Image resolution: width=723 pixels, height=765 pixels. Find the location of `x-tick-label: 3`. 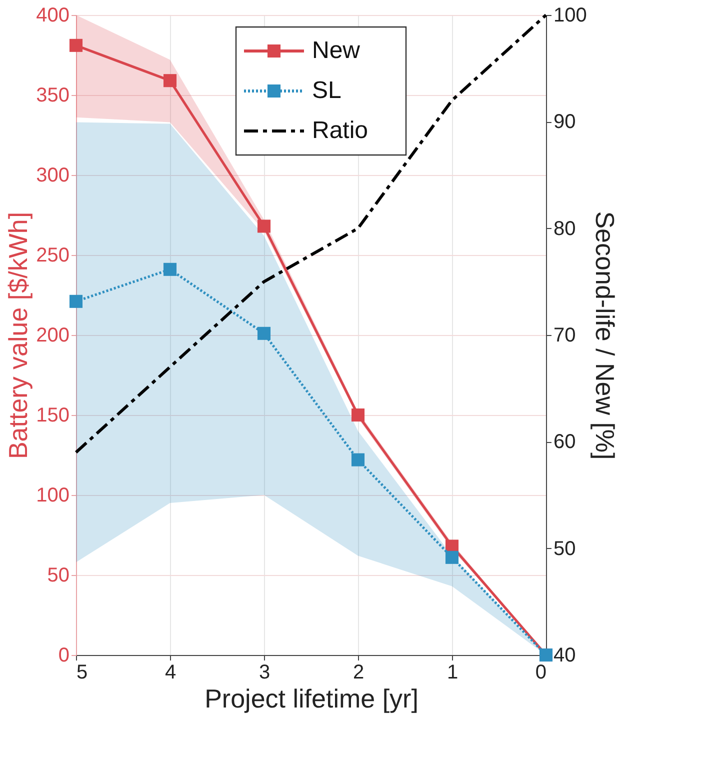

x-tick-label: 3 is located at coordinates (264, 673).